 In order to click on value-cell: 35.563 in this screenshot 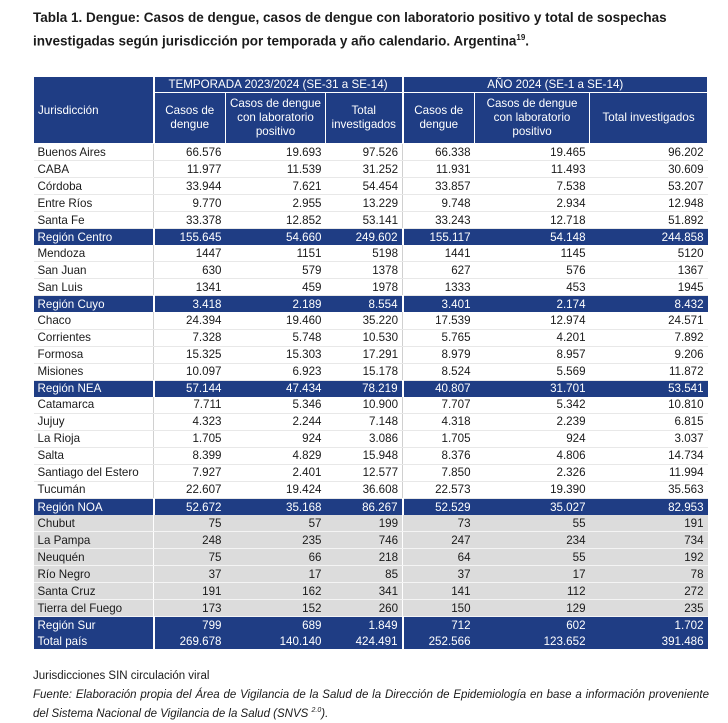, I will do `click(648, 490)`.